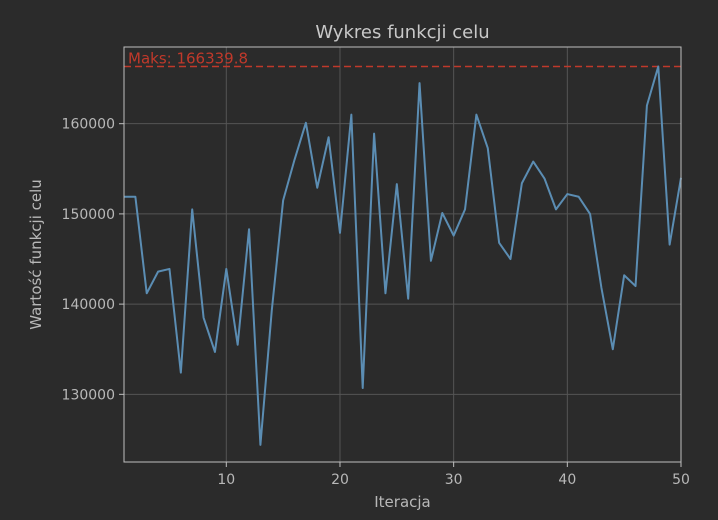 The height and width of the screenshot is (520, 718). What do you see at coordinates (402, 58) in the screenshot?
I see `max-reference: Maks: 166339.8` at bounding box center [402, 58].